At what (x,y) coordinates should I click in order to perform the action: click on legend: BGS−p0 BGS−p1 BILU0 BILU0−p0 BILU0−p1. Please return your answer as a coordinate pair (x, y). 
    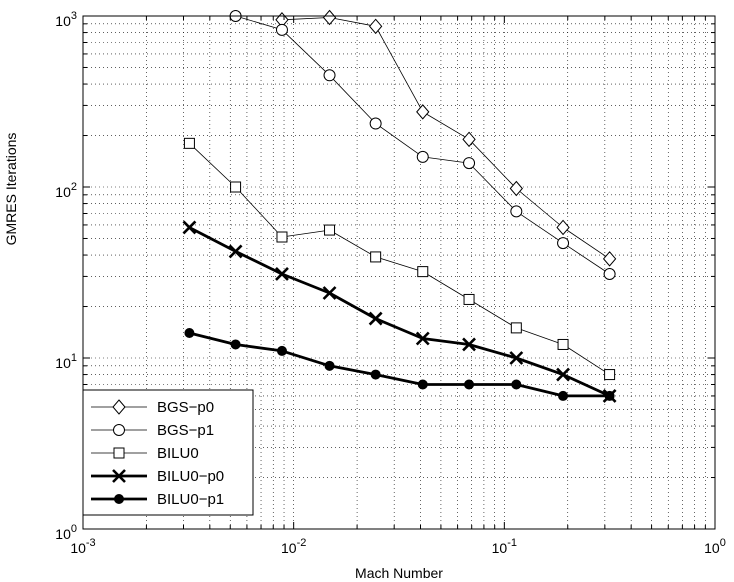
    Looking at the image, I should click on (168, 452).